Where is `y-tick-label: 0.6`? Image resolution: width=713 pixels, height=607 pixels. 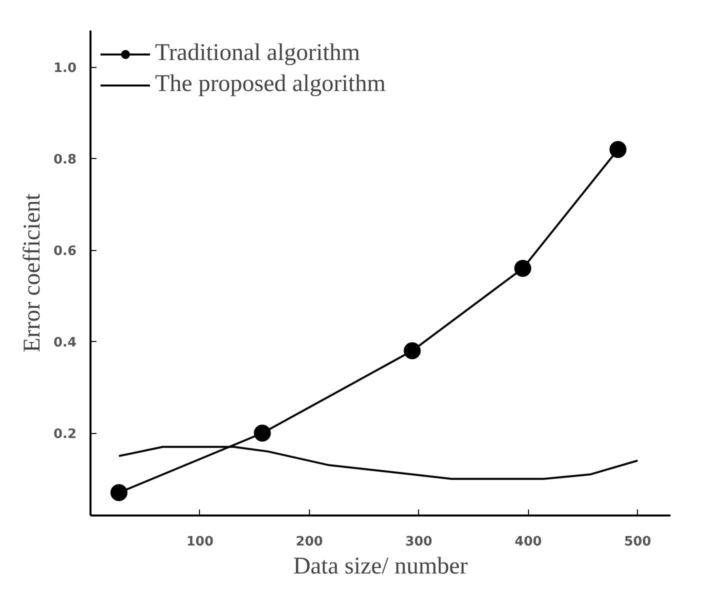
y-tick-label: 0.6 is located at coordinates (64, 252).